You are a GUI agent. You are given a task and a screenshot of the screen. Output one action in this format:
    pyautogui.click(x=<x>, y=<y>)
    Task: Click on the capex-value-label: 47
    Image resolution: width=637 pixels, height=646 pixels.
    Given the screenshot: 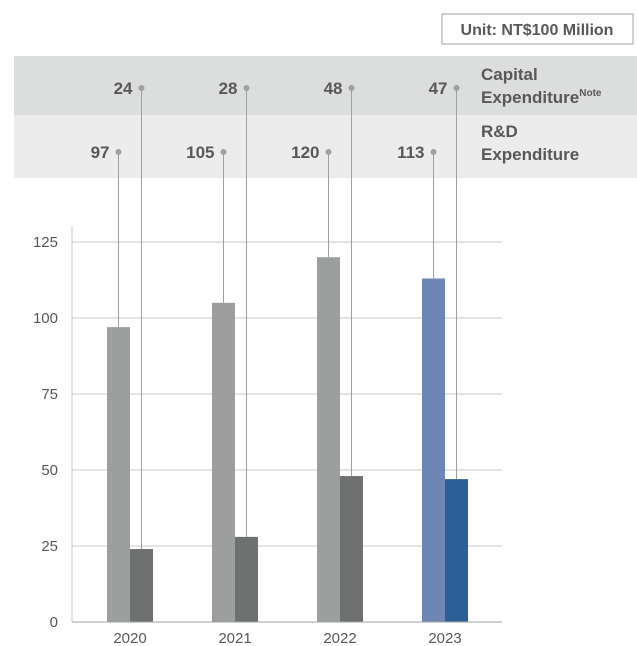 What is the action you would take?
    pyautogui.click(x=438, y=88)
    